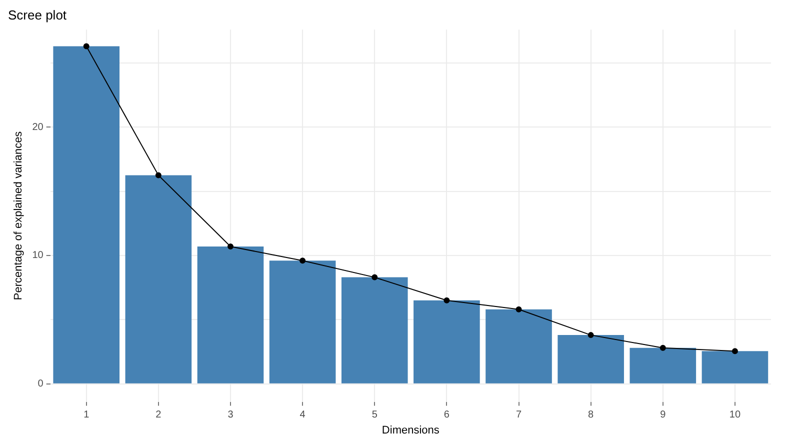  Describe the element at coordinates (375, 415) in the screenshot. I see `x-tick-label: 5` at that location.